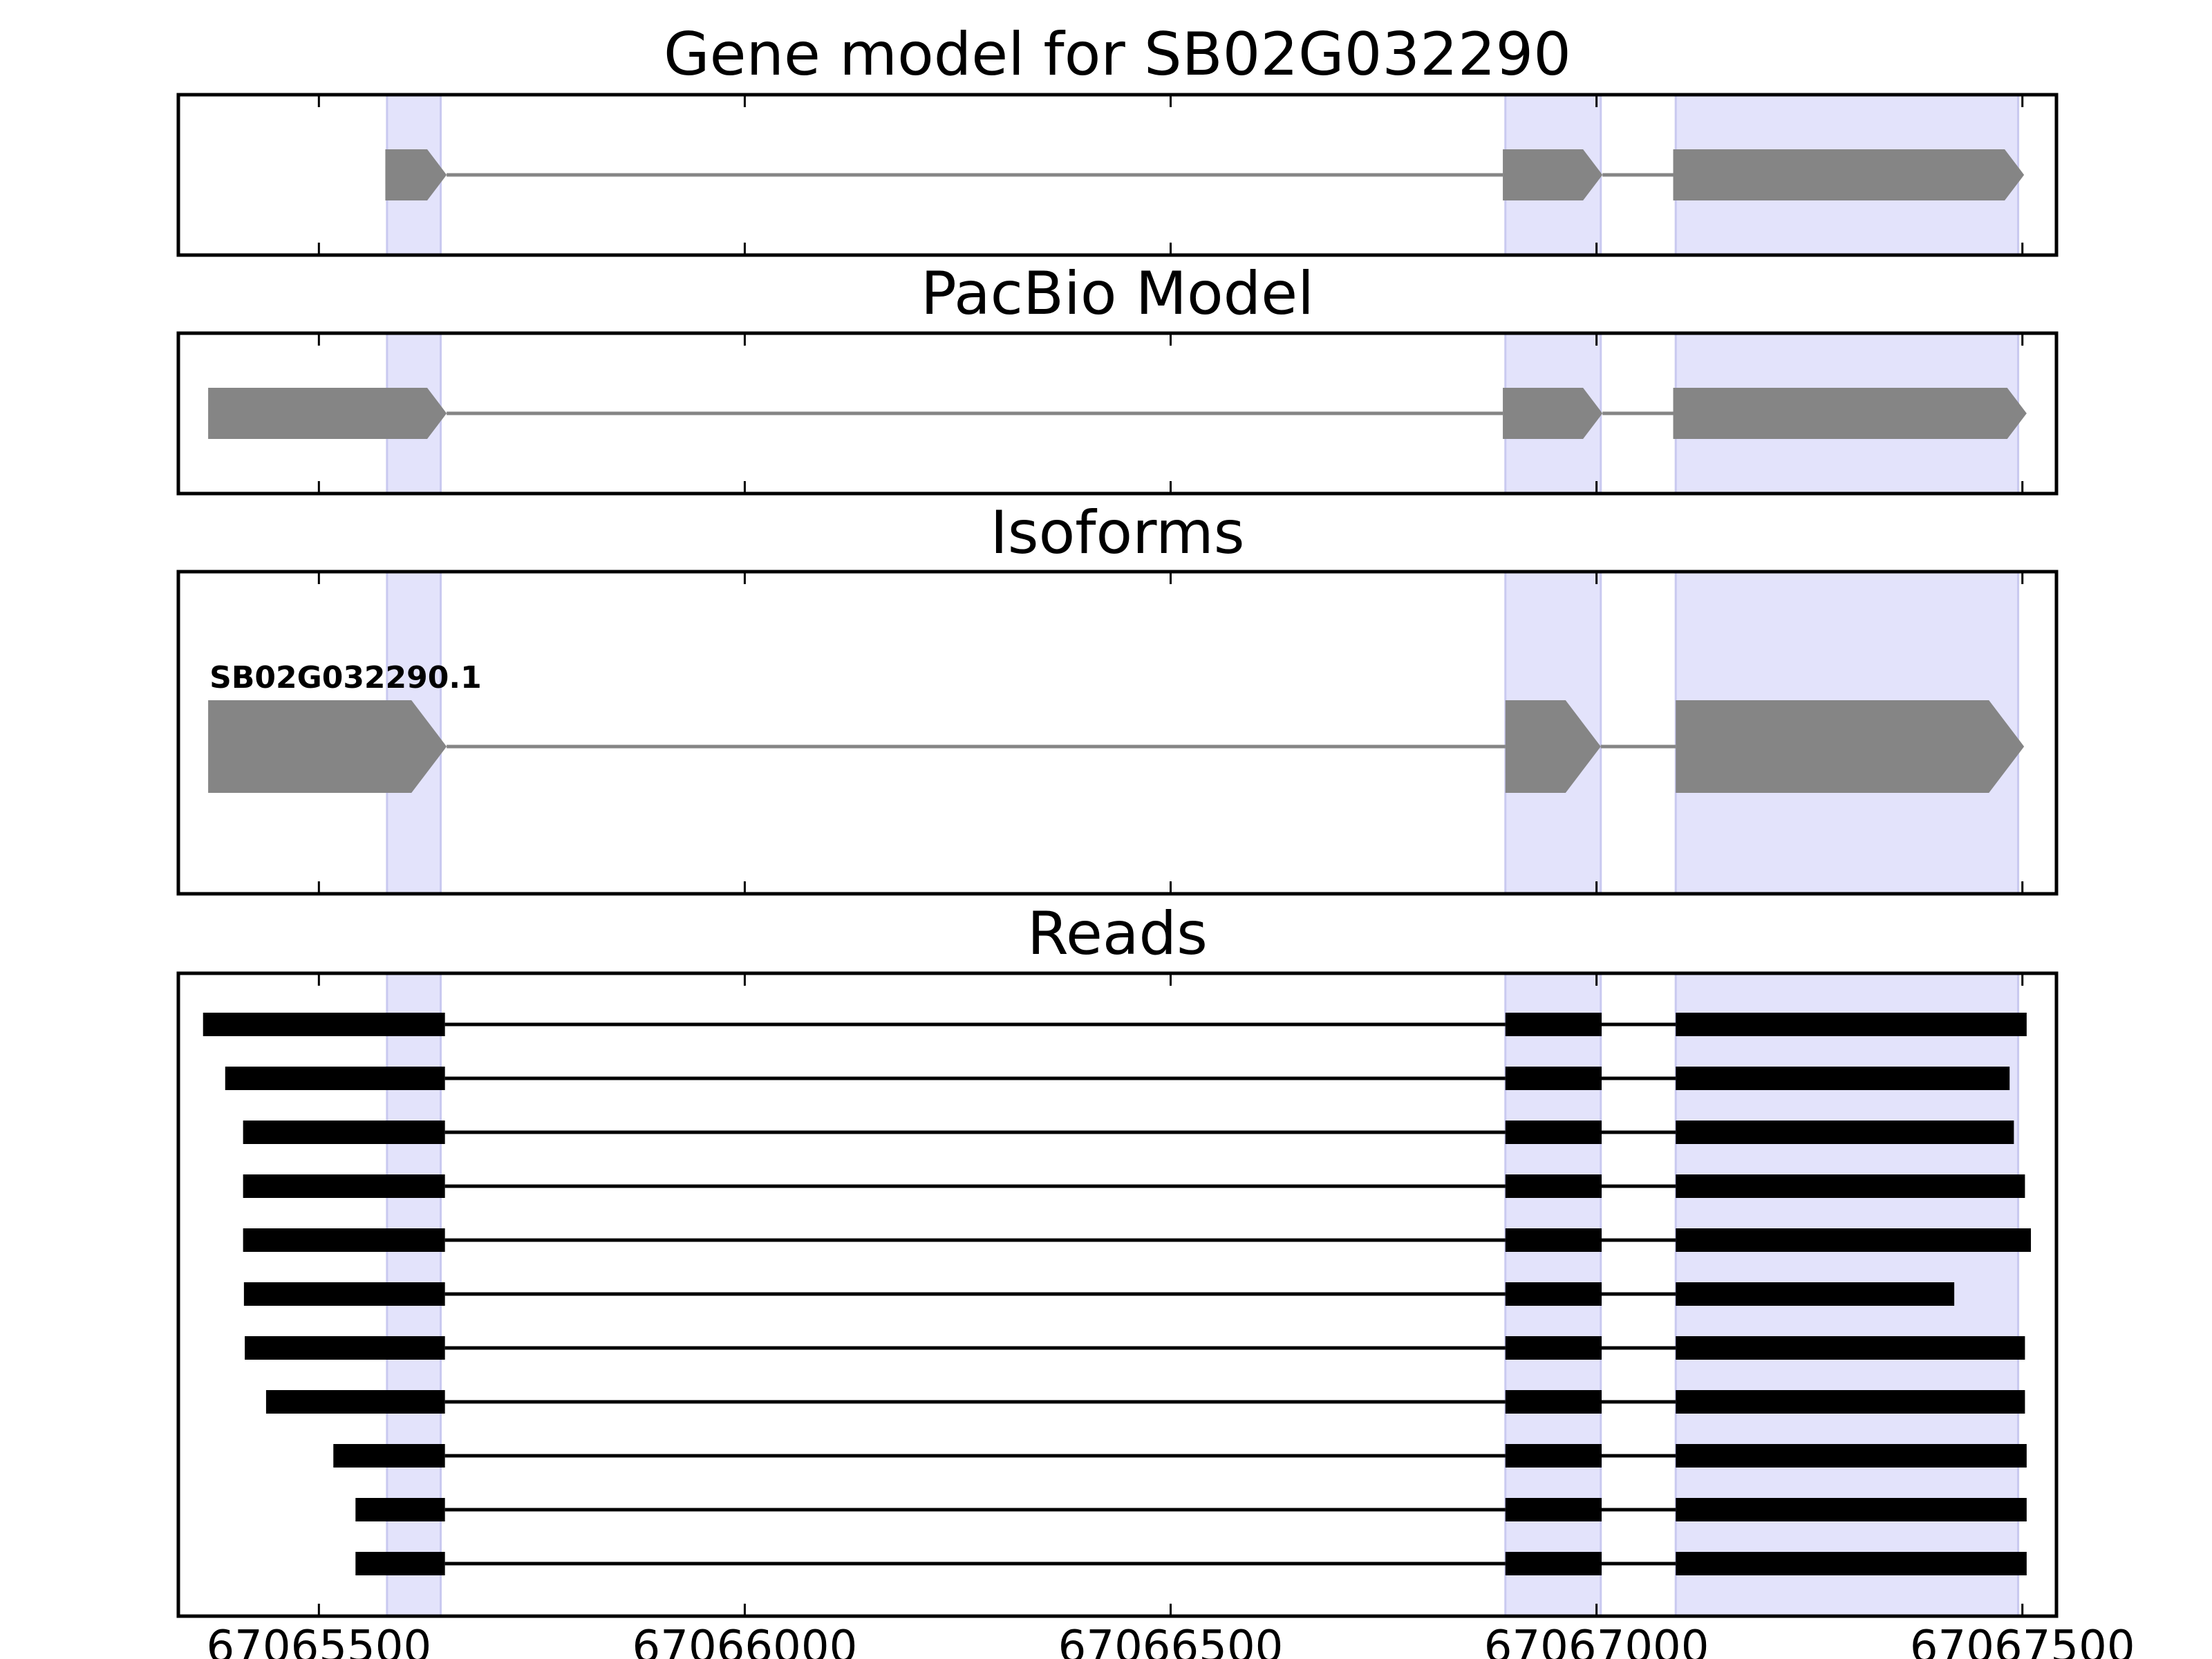  What do you see at coordinates (1117, 934) in the screenshot?
I see `panel-title: Reads` at bounding box center [1117, 934].